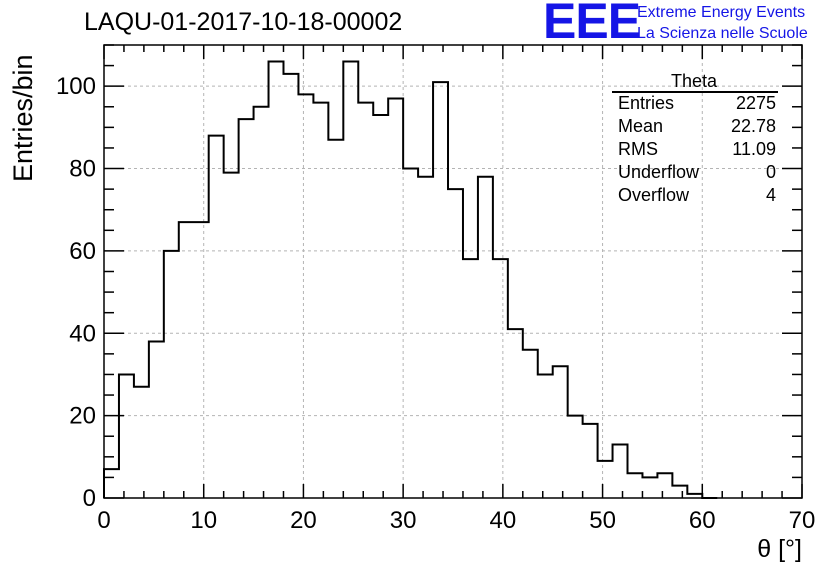 The width and height of the screenshot is (836, 572). What do you see at coordinates (755, 103) in the screenshot?
I see `stats-value: 2275` at bounding box center [755, 103].